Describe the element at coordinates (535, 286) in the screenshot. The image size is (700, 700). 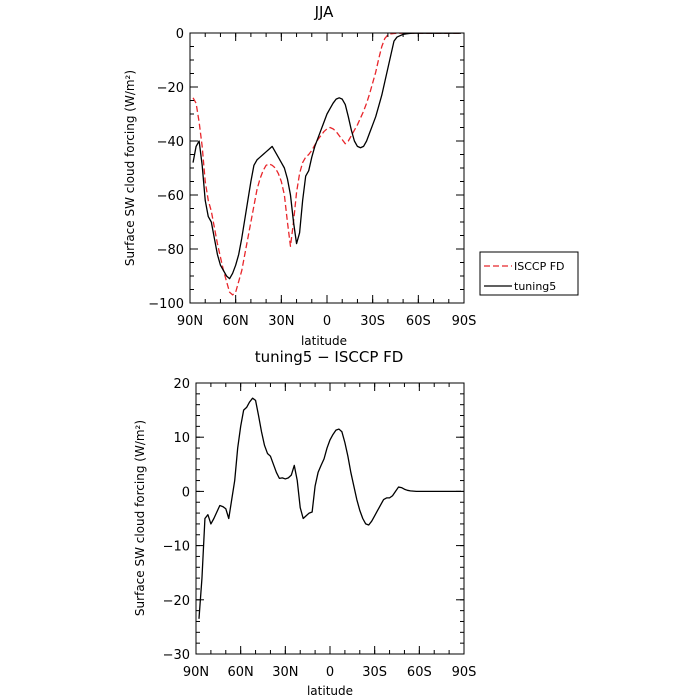
I see `legend-label-tuning5: tuning5` at that location.